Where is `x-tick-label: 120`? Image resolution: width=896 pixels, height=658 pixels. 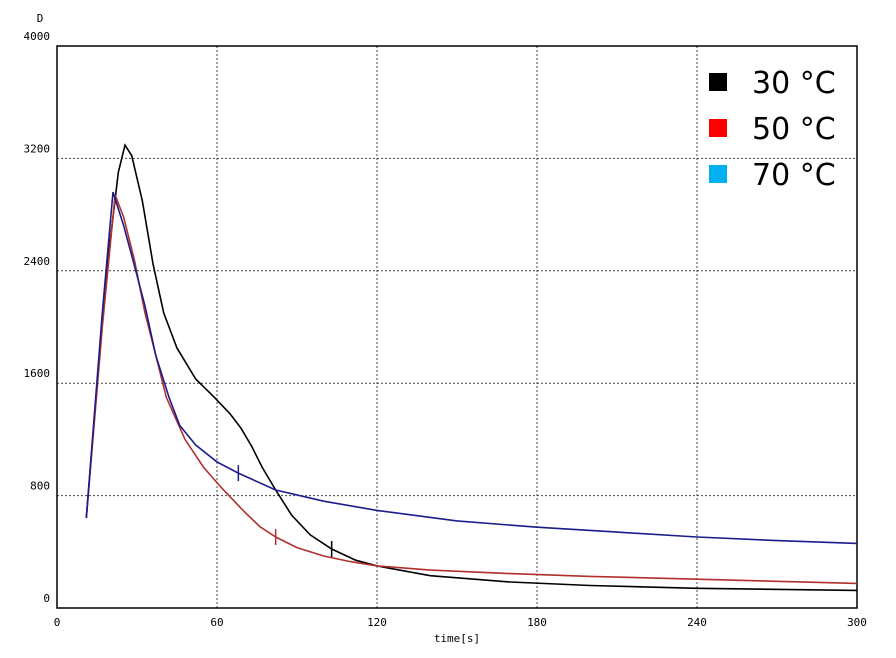 x-tick-label: 120 is located at coordinates (377, 622).